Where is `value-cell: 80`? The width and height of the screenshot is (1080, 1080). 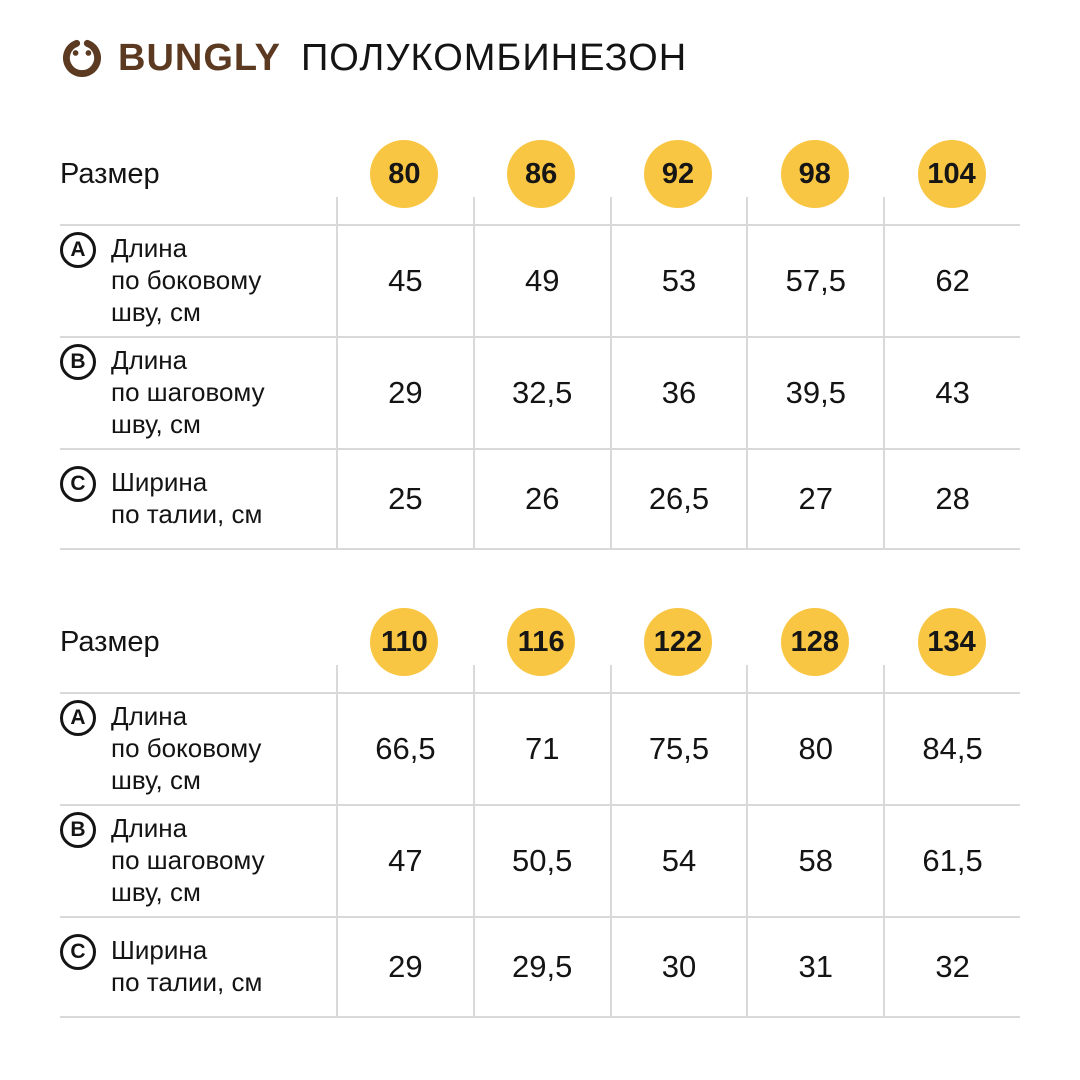
value-cell: 80 is located at coordinates (814, 749).